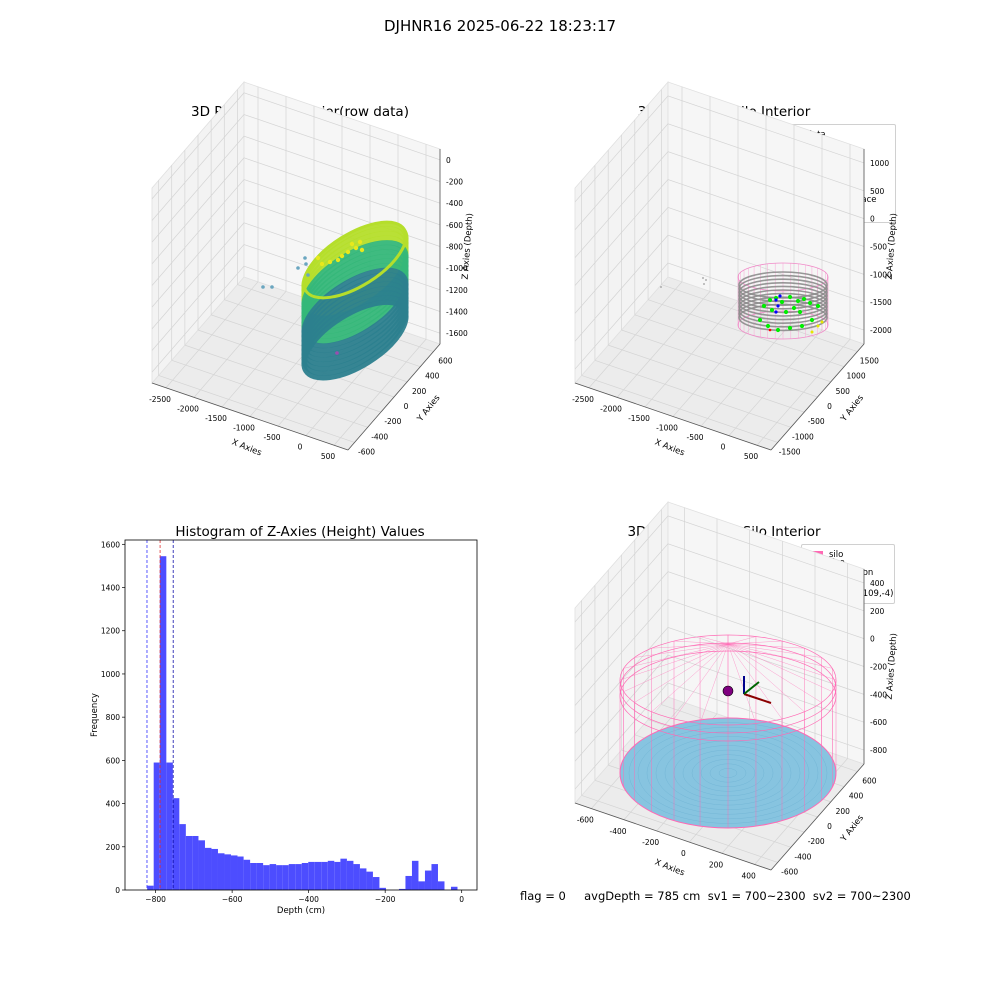  Describe the element at coordinates (892, 246) in the screenshot. I see `panel2-z-label: Z Axies (Depth)` at that location.